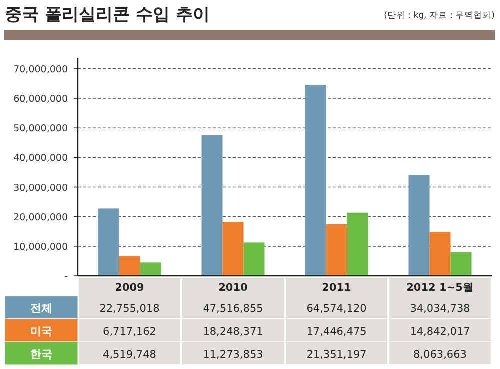  Describe the element at coordinates (41, 158) in the screenshot. I see `y-tick-label: 40,000,000` at that location.